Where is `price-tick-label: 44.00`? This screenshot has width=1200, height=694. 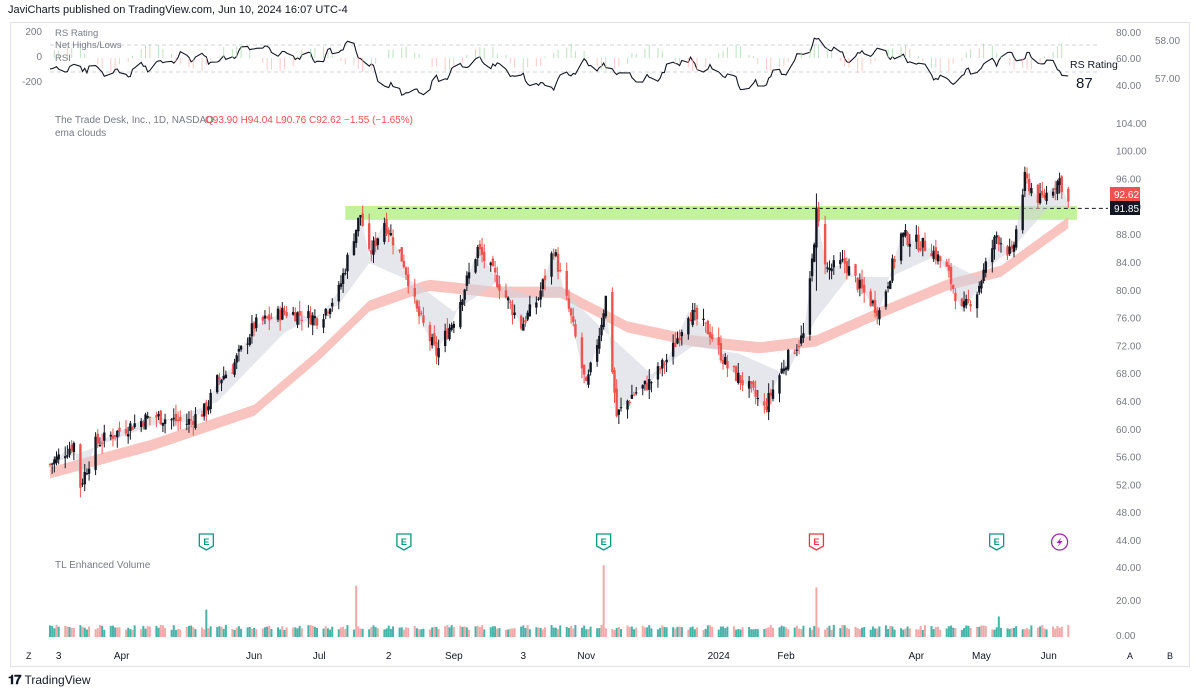
price-tick-label: 44.00 is located at coordinates (1128, 541).